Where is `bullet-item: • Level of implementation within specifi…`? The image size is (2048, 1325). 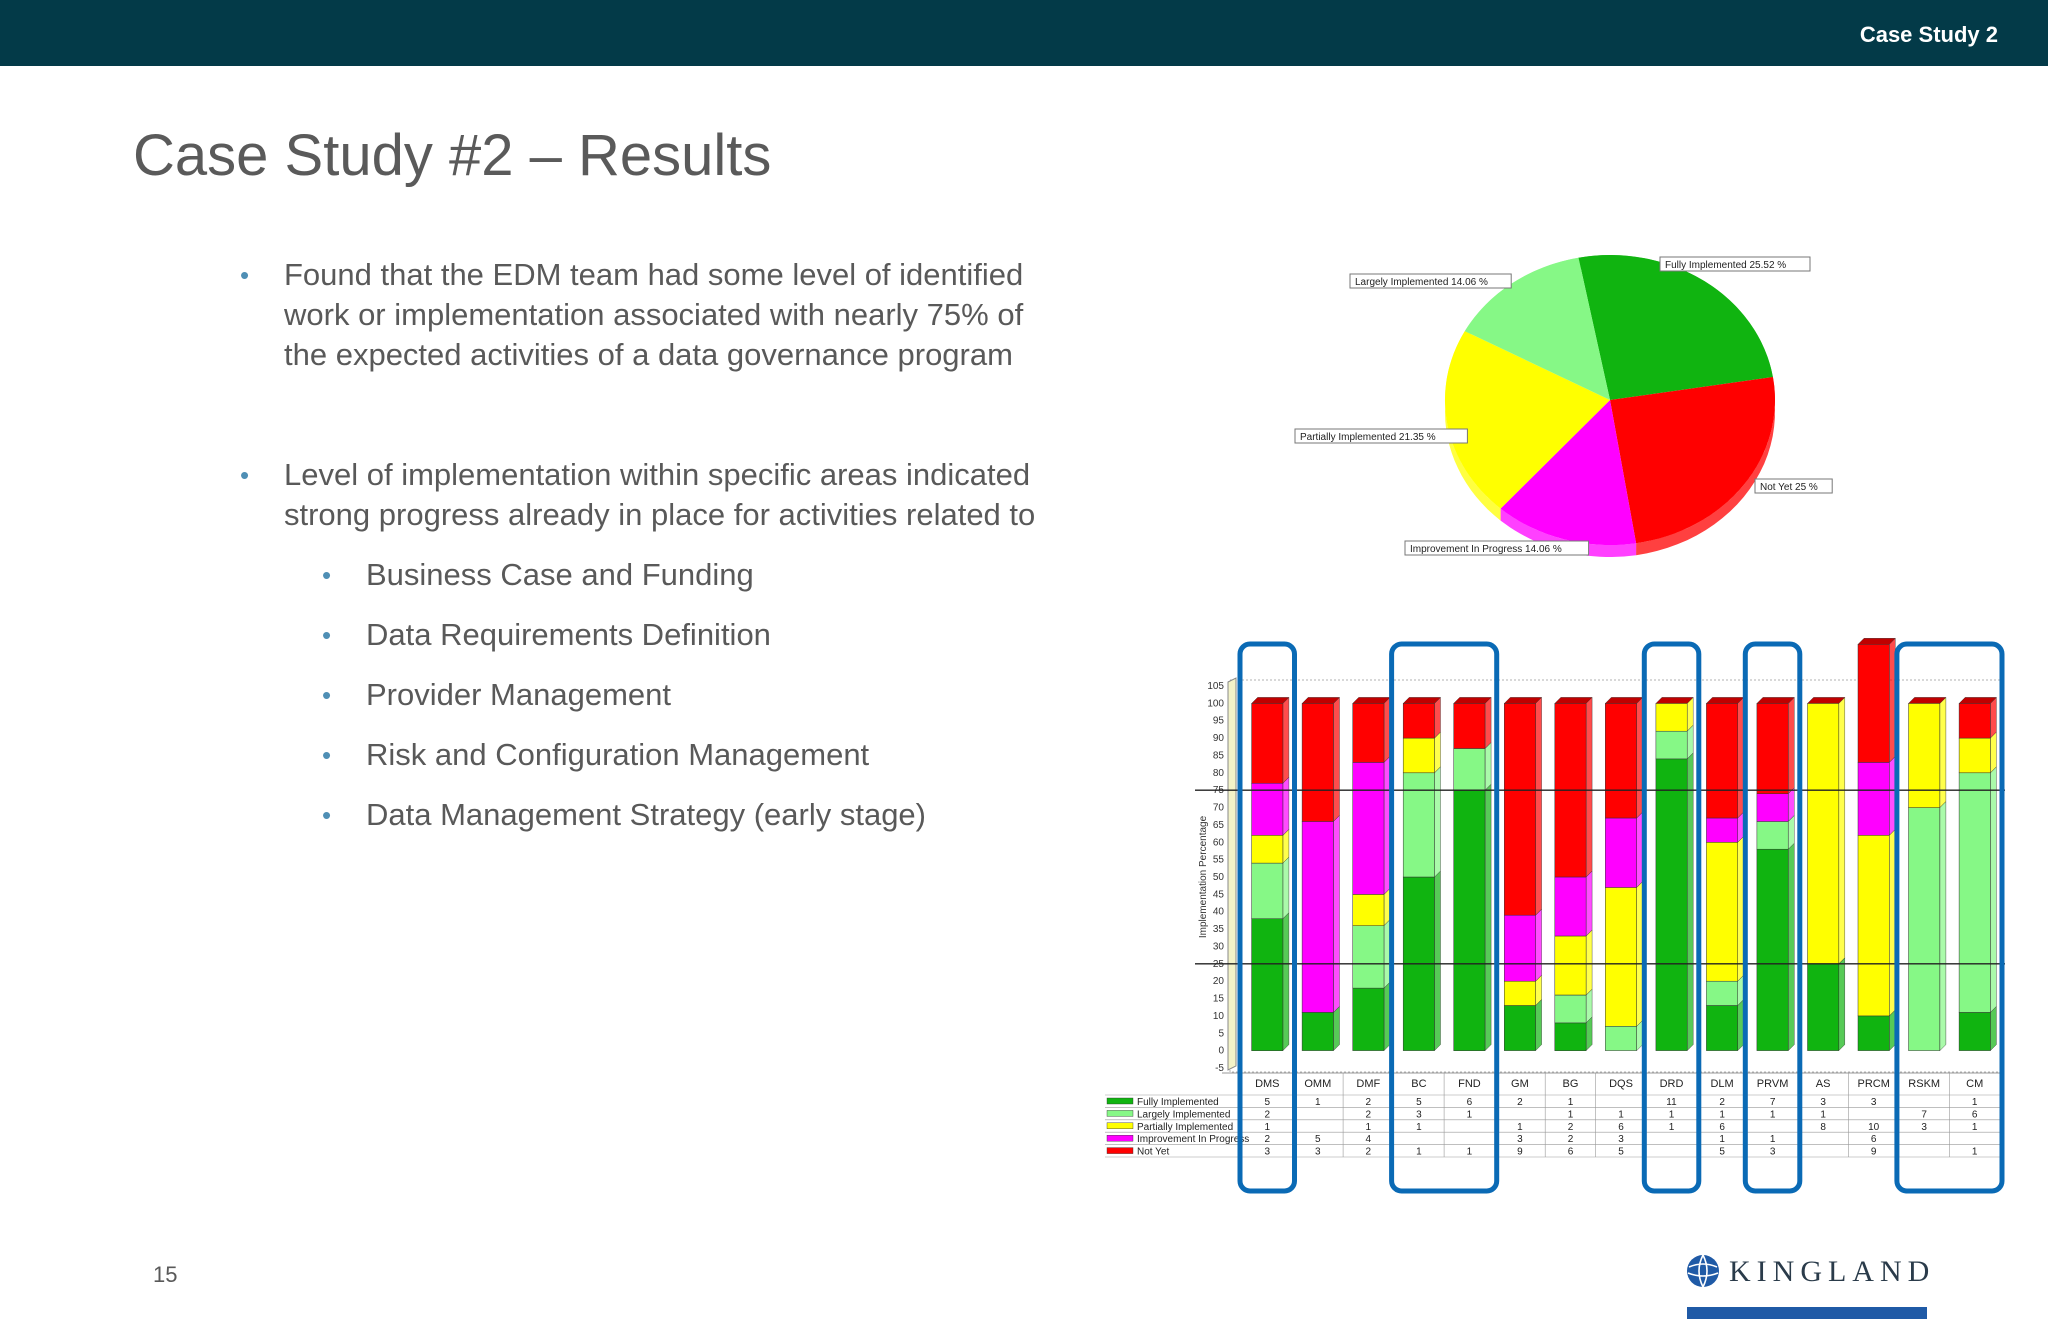 bullet-item: • Level of implementation within specifi… is located at coordinates (640, 495).